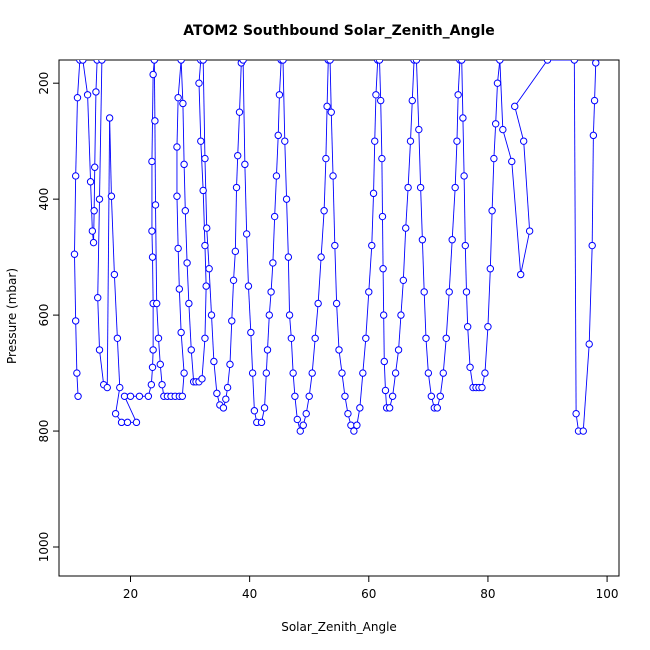 This screenshot has height=650, width=650. Describe the element at coordinates (339, 31) in the screenshot. I see `chart-title: ATOM2 Southbound Solar_Zenith_Angle` at that location.